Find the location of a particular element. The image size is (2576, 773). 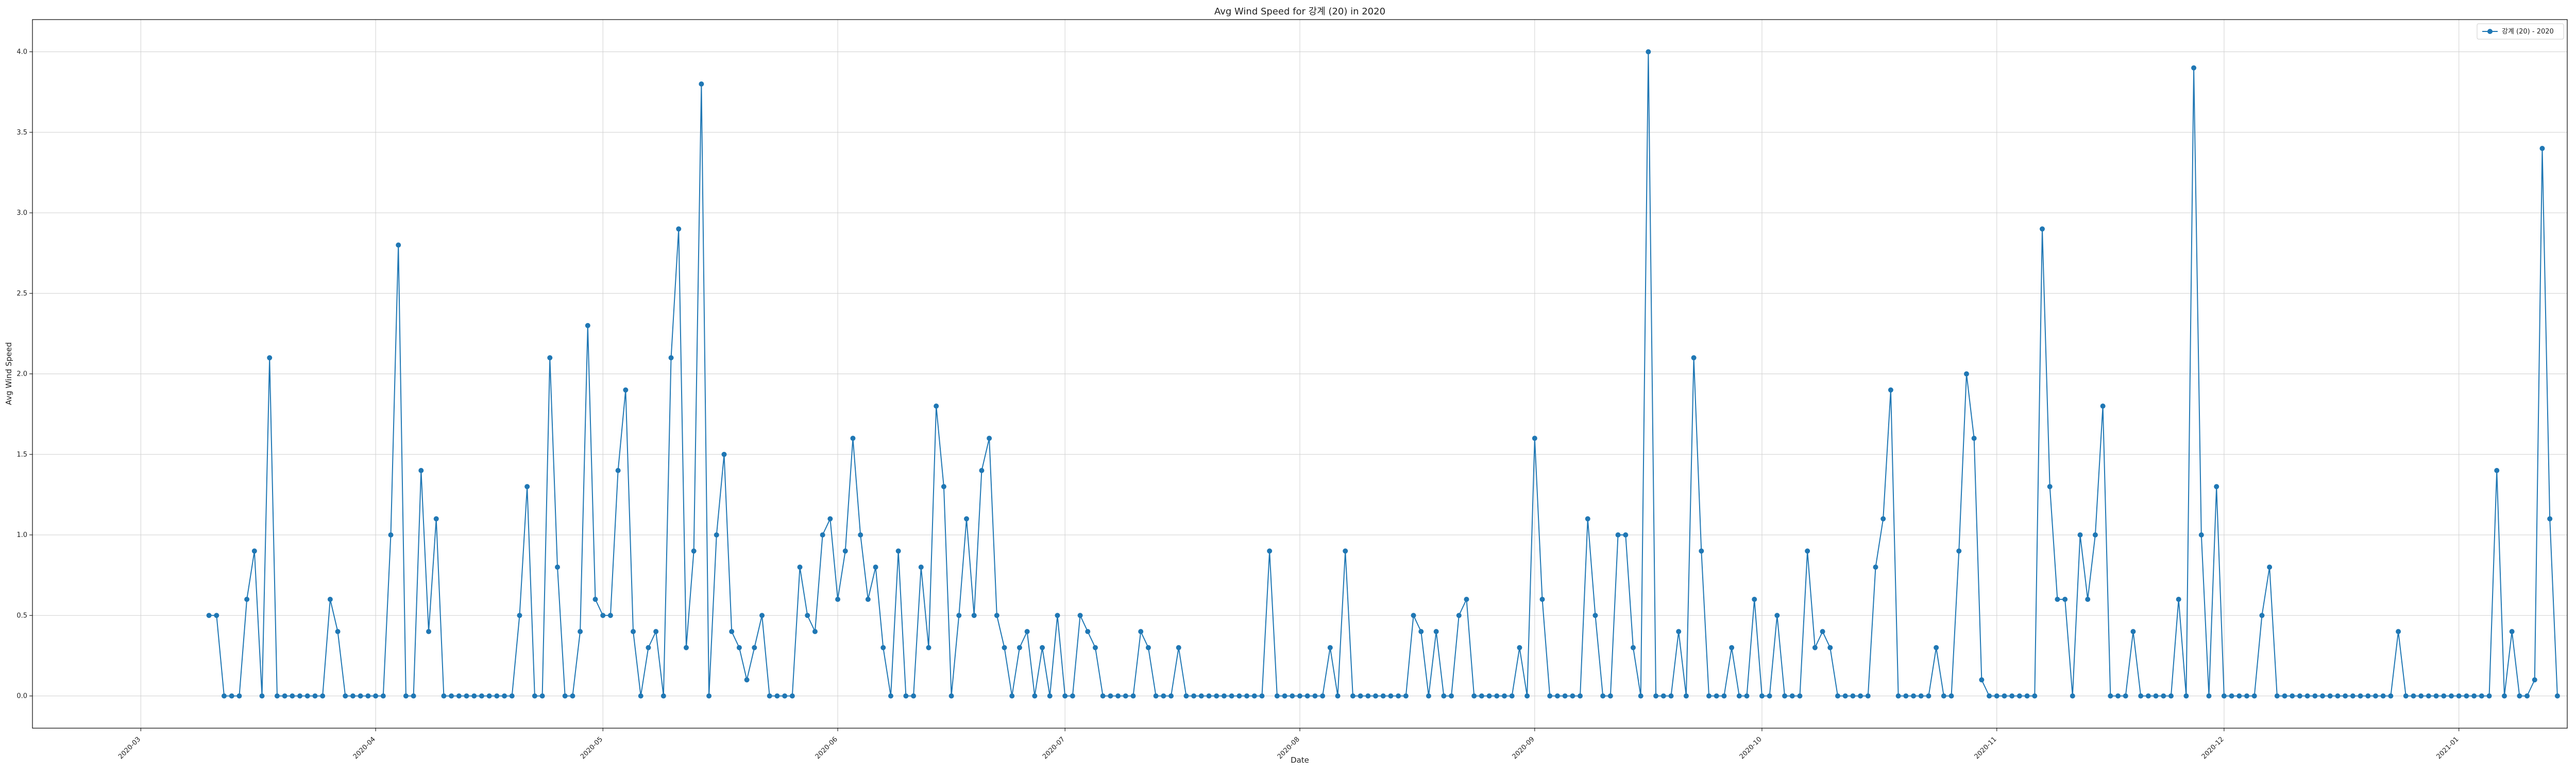

y-axis-title: Avg Wind Speed is located at coordinates (8, 373).